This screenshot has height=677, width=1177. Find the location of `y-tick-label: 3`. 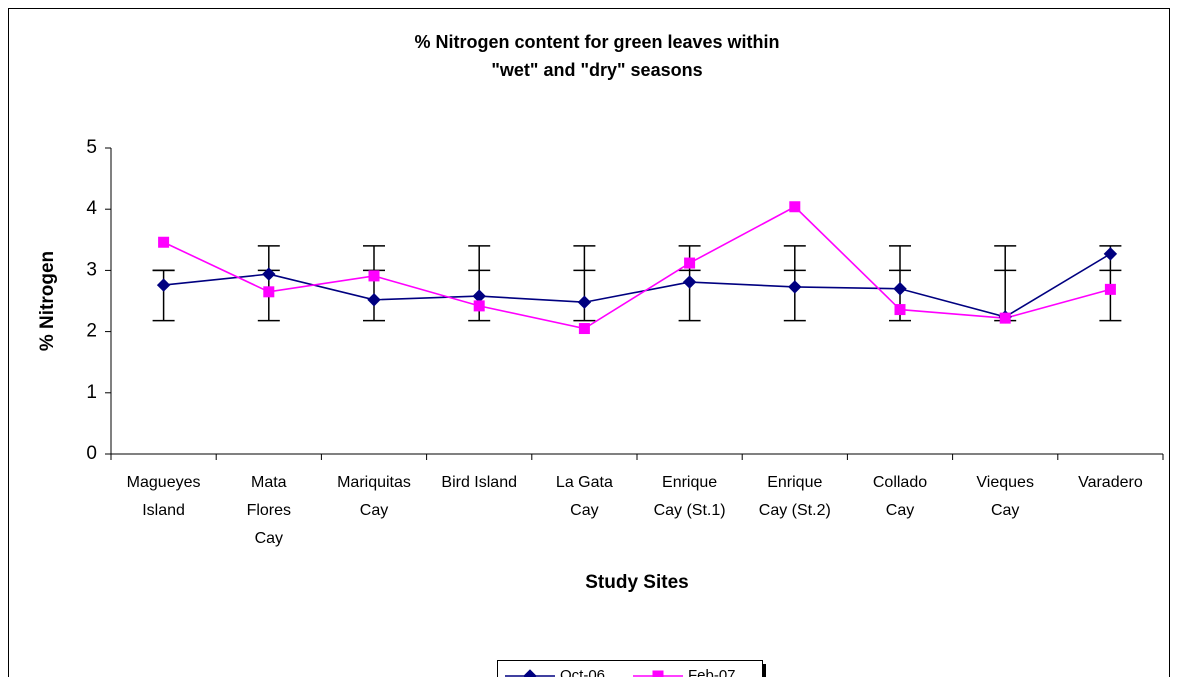

y-tick-label: 3 is located at coordinates (91, 269).